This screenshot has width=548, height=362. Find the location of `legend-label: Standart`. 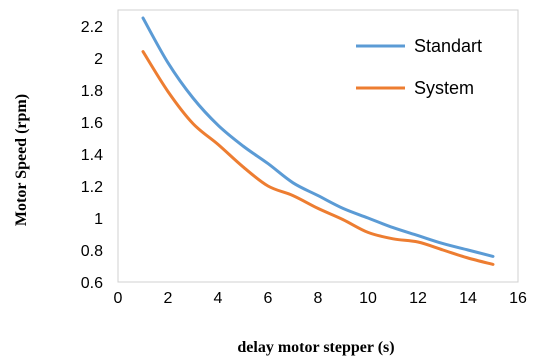

legend-label: Standart is located at coordinates (448, 46).